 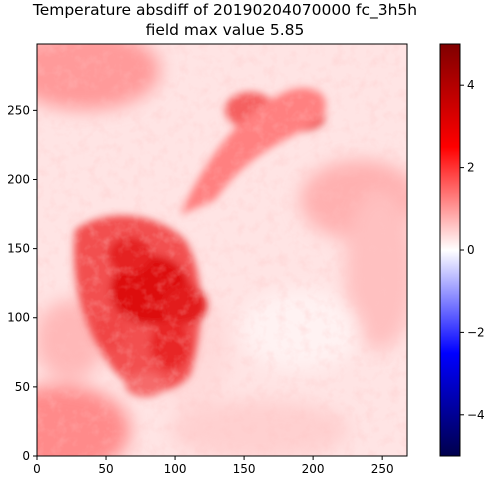 What do you see at coordinates (105, 469) in the screenshot?
I see `x-tick-label: 50` at bounding box center [105, 469].